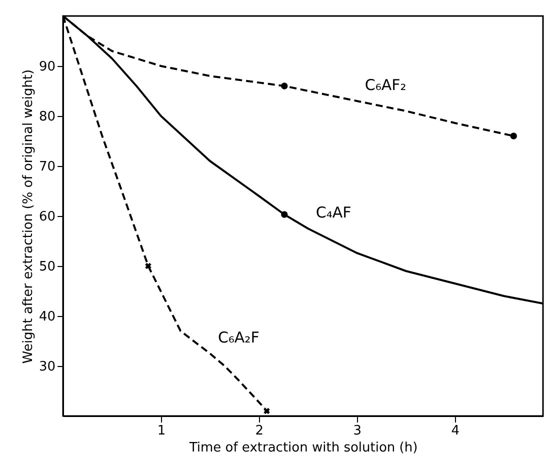 The width and height of the screenshot is (559, 463). Describe the element at coordinates (47, 367) in the screenshot. I see `y-tick-label: 30` at that location.